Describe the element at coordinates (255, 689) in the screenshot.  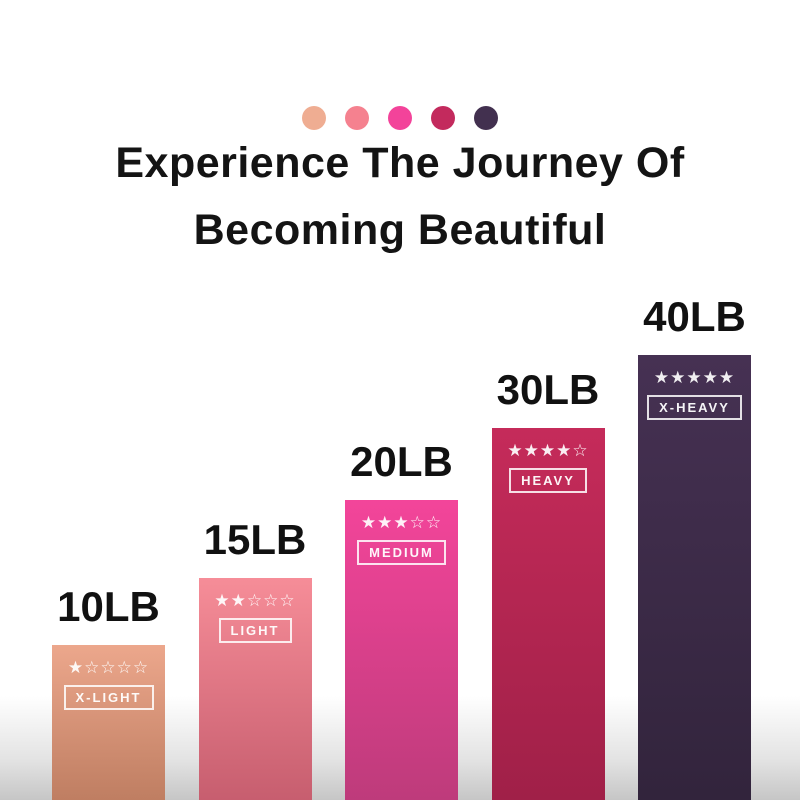
I see `bar-15lb: ★★☆☆☆ LIGHT` at that location.